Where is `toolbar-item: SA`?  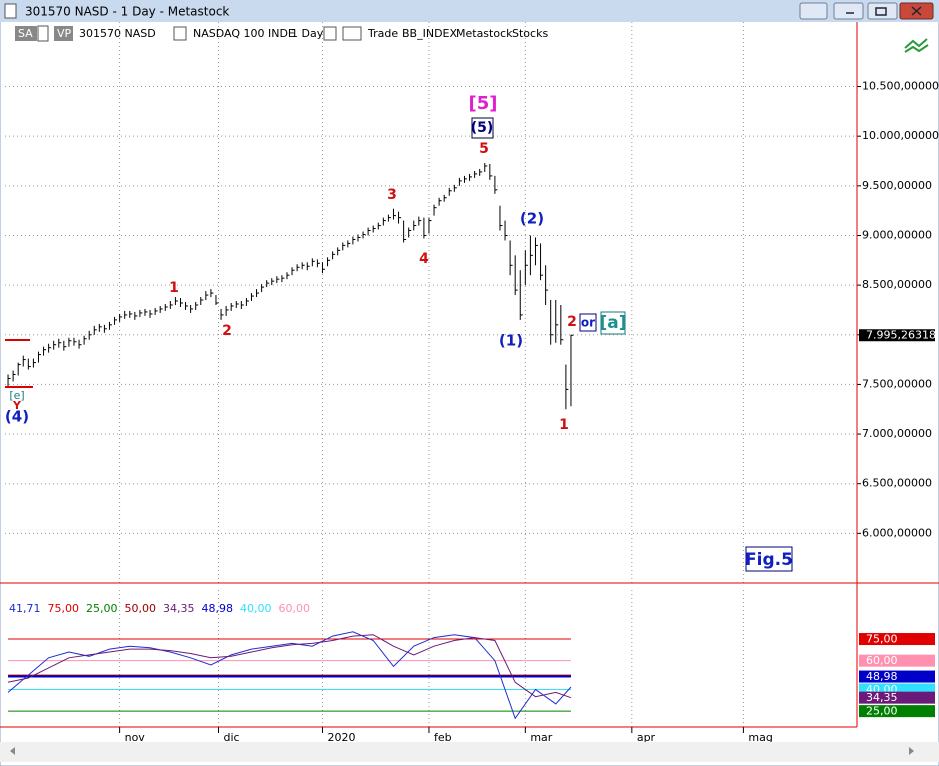 toolbar-item: SA is located at coordinates (25, 33).